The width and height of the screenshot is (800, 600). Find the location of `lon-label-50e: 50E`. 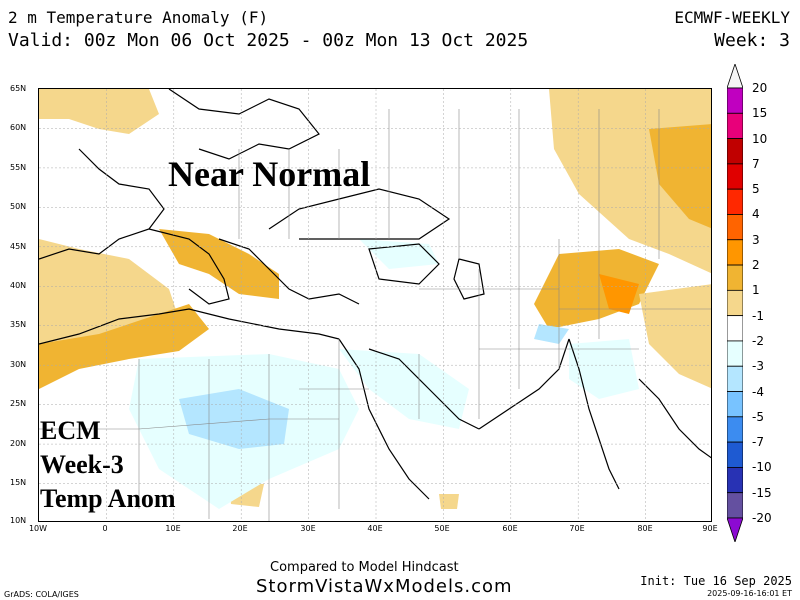

lon-label-50e: 50E is located at coordinates (442, 528).